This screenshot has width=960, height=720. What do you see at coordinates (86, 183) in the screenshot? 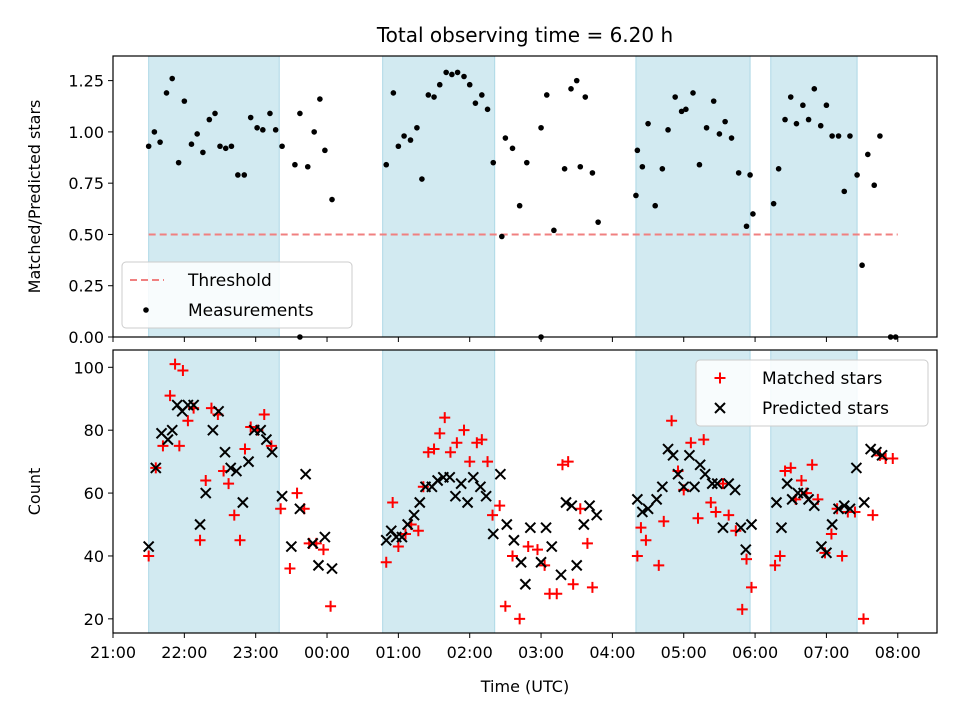
I see `y-tick-label: 0.75` at bounding box center [86, 183].